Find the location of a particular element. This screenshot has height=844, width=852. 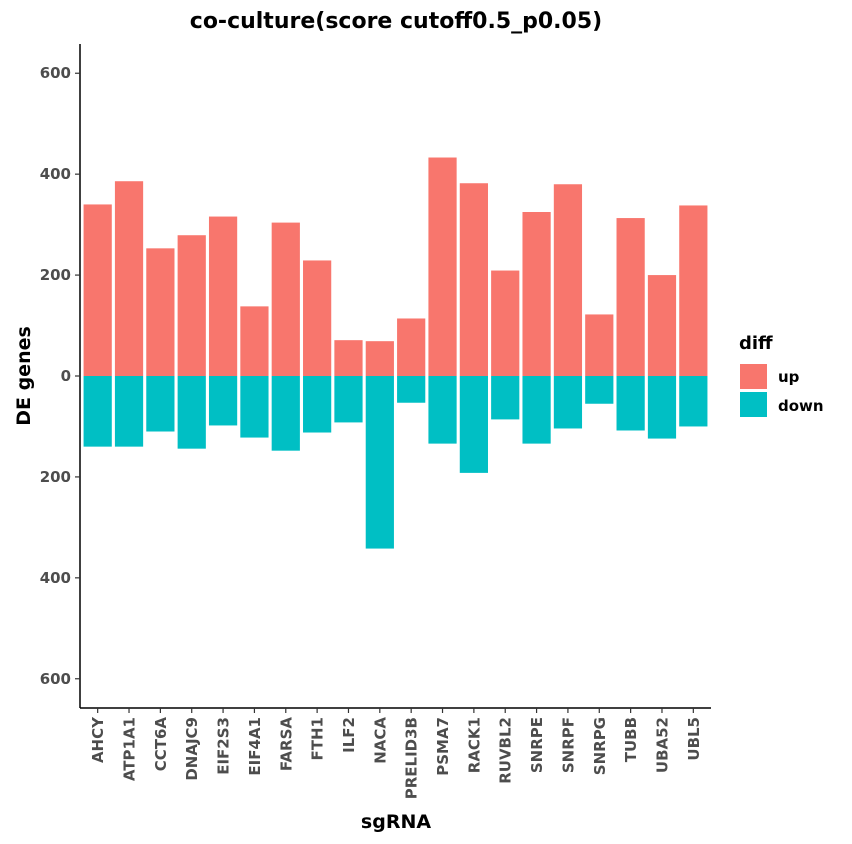

x-tick-label-fth1: FTH1 is located at coordinates (318, 738).